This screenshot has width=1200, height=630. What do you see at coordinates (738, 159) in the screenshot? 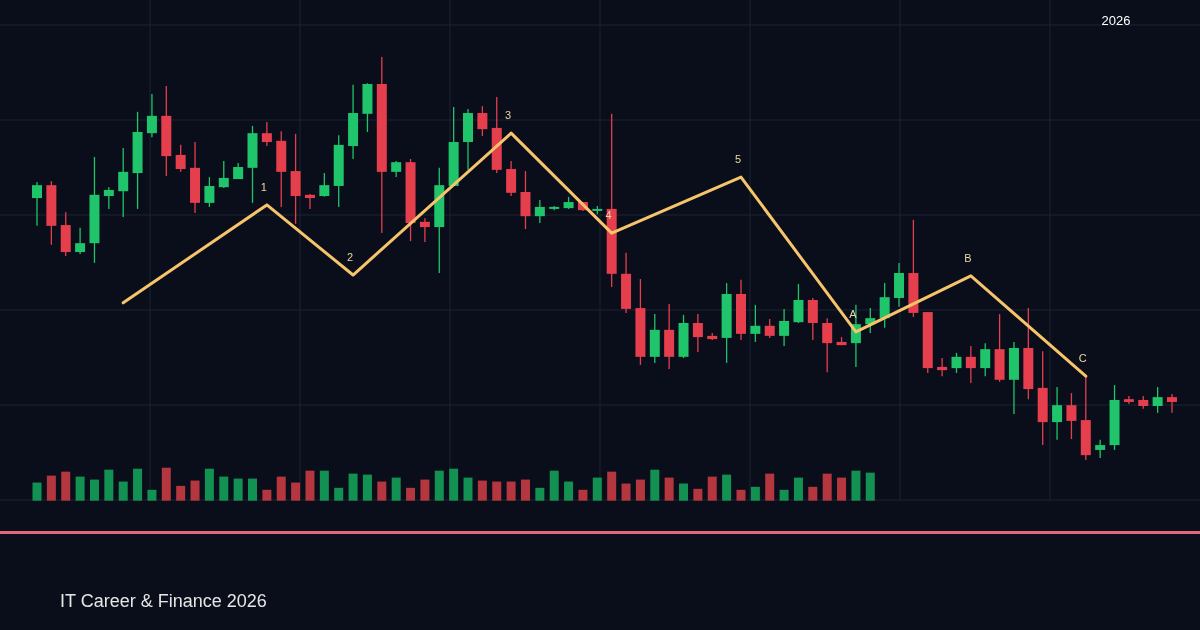
I see `annotation: 5` at bounding box center [738, 159].